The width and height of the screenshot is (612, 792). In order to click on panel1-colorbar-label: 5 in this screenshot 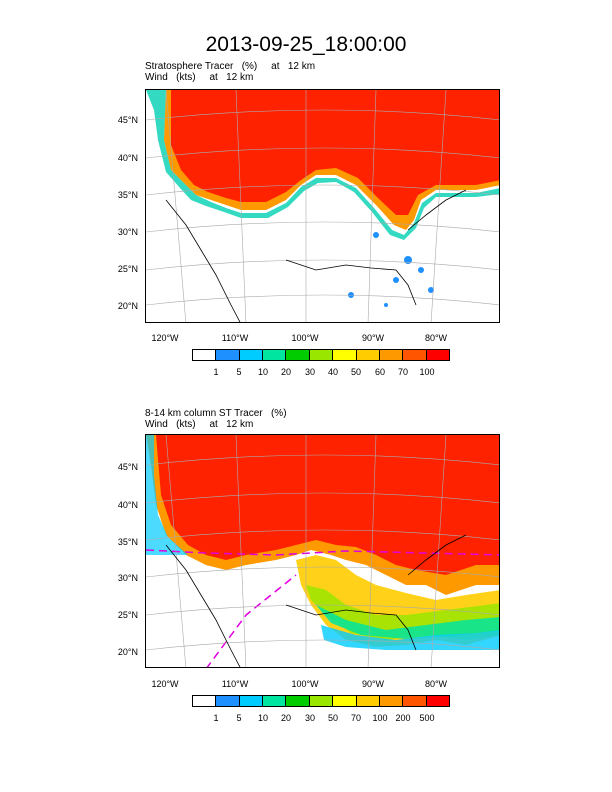, I will do `click(239, 372)`.